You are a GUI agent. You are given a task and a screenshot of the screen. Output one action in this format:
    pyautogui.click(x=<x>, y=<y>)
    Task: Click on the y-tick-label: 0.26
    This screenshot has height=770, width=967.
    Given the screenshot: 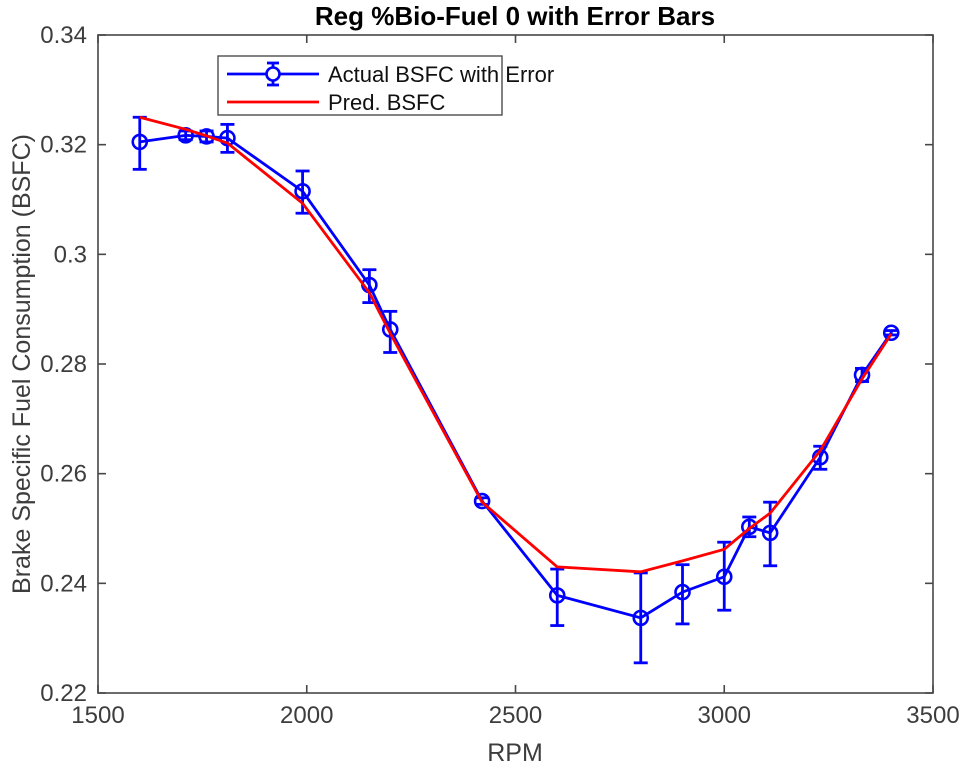 What is the action you would take?
    pyautogui.click(x=63, y=474)
    